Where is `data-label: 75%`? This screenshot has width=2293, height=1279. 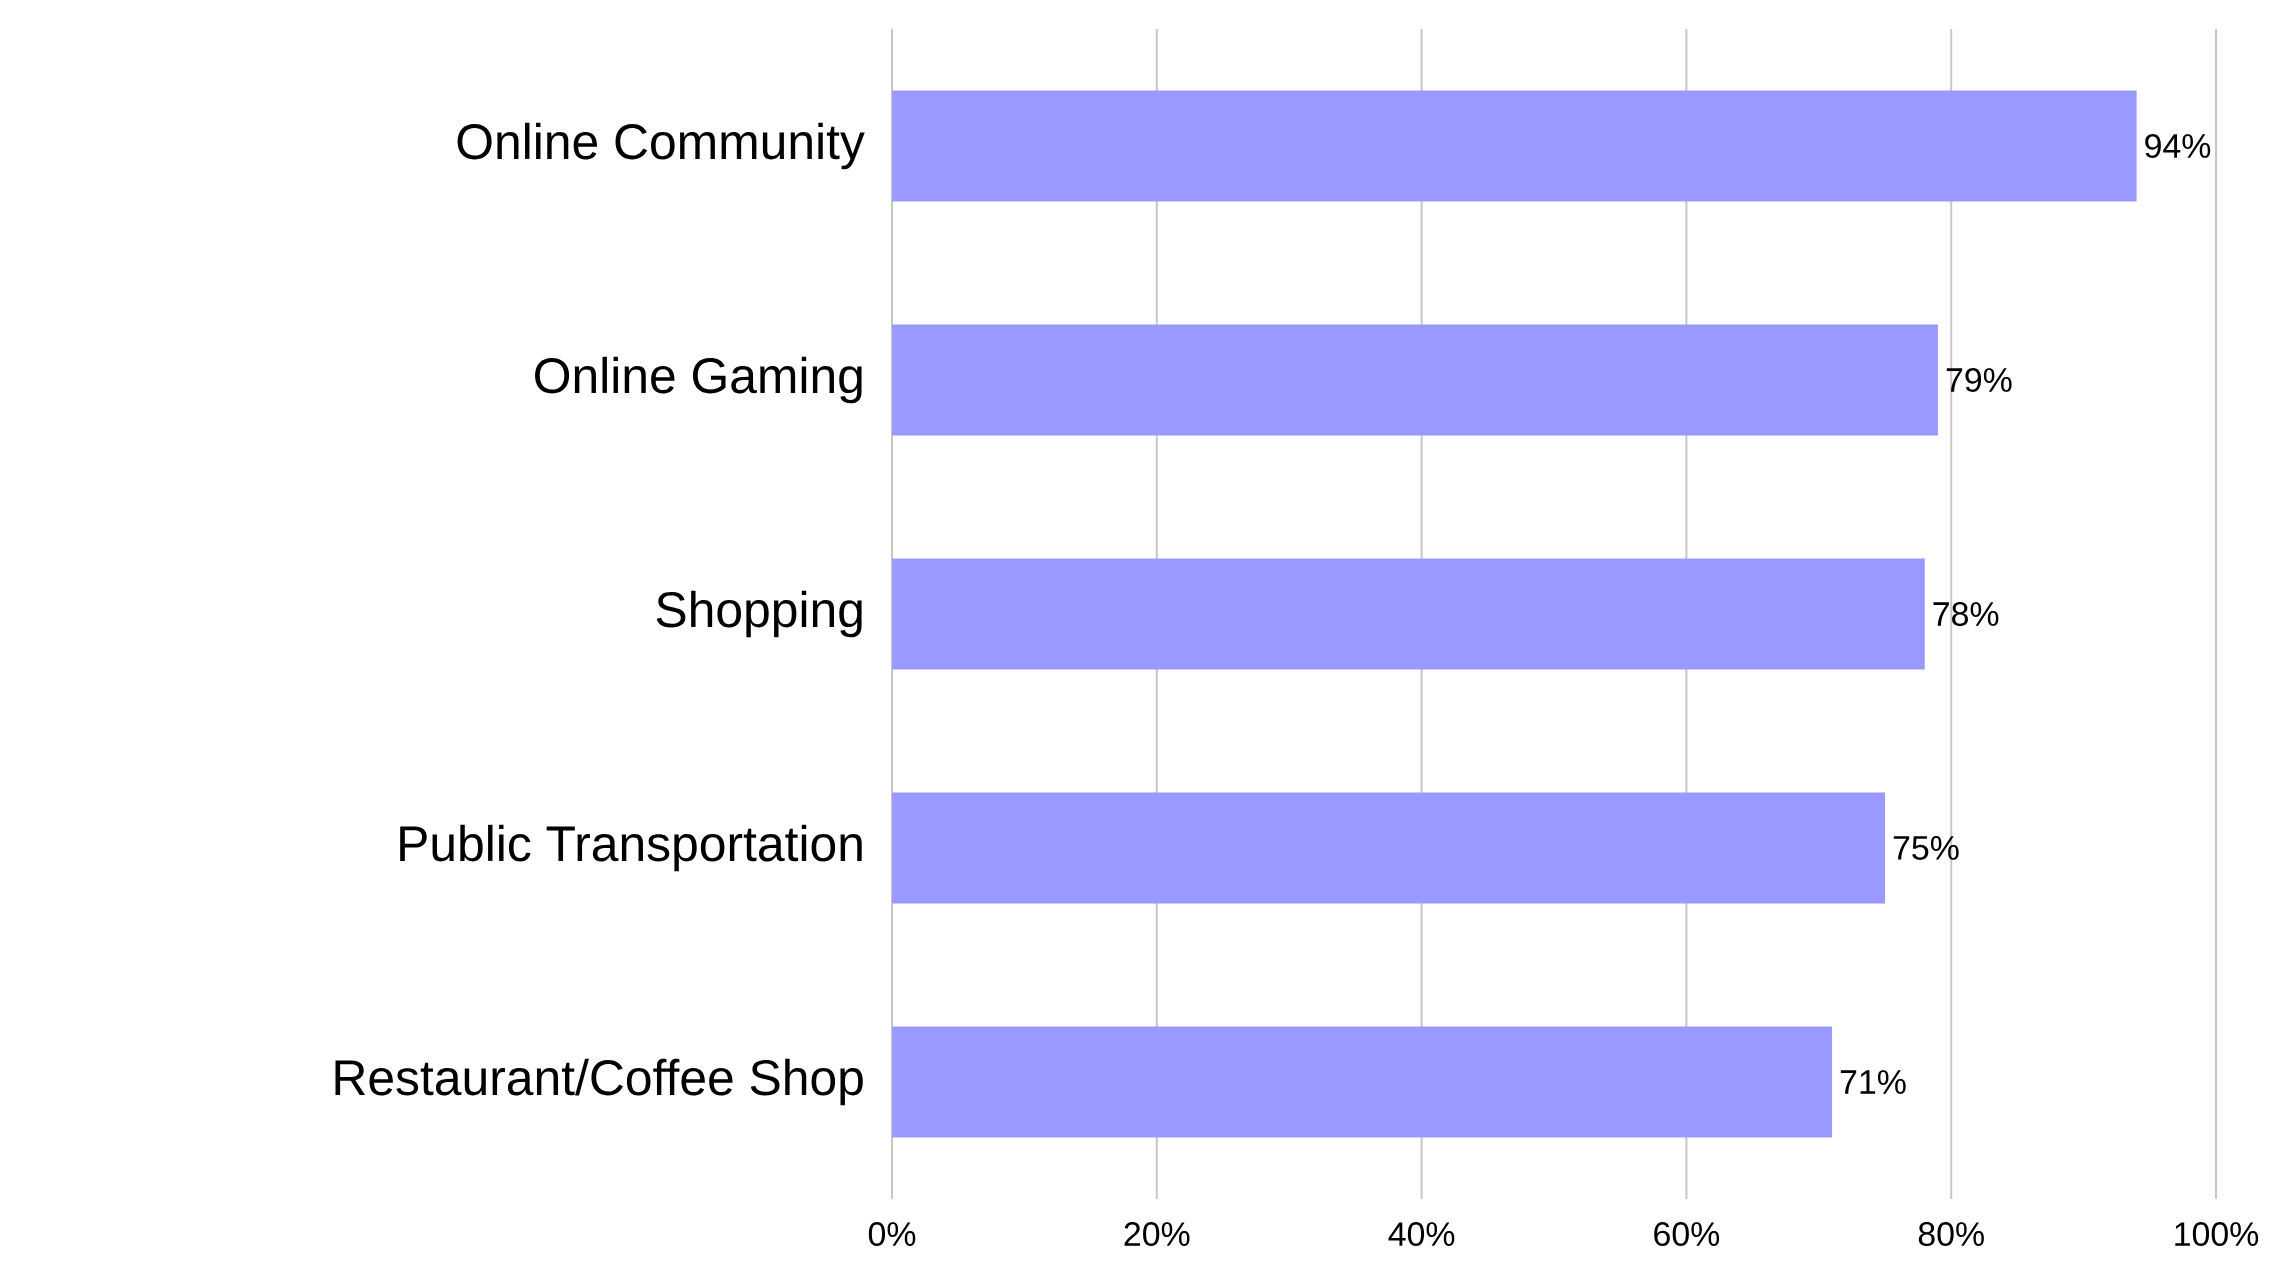
data-label: 75% is located at coordinates (1926, 848).